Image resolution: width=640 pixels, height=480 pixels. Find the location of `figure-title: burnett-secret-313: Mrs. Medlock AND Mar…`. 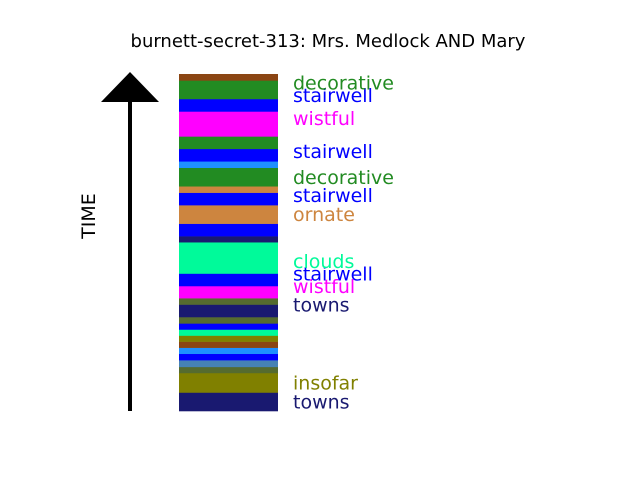

figure-title: burnett-secret-313: Mrs. Medlock AND Mar… is located at coordinates (328, 41).